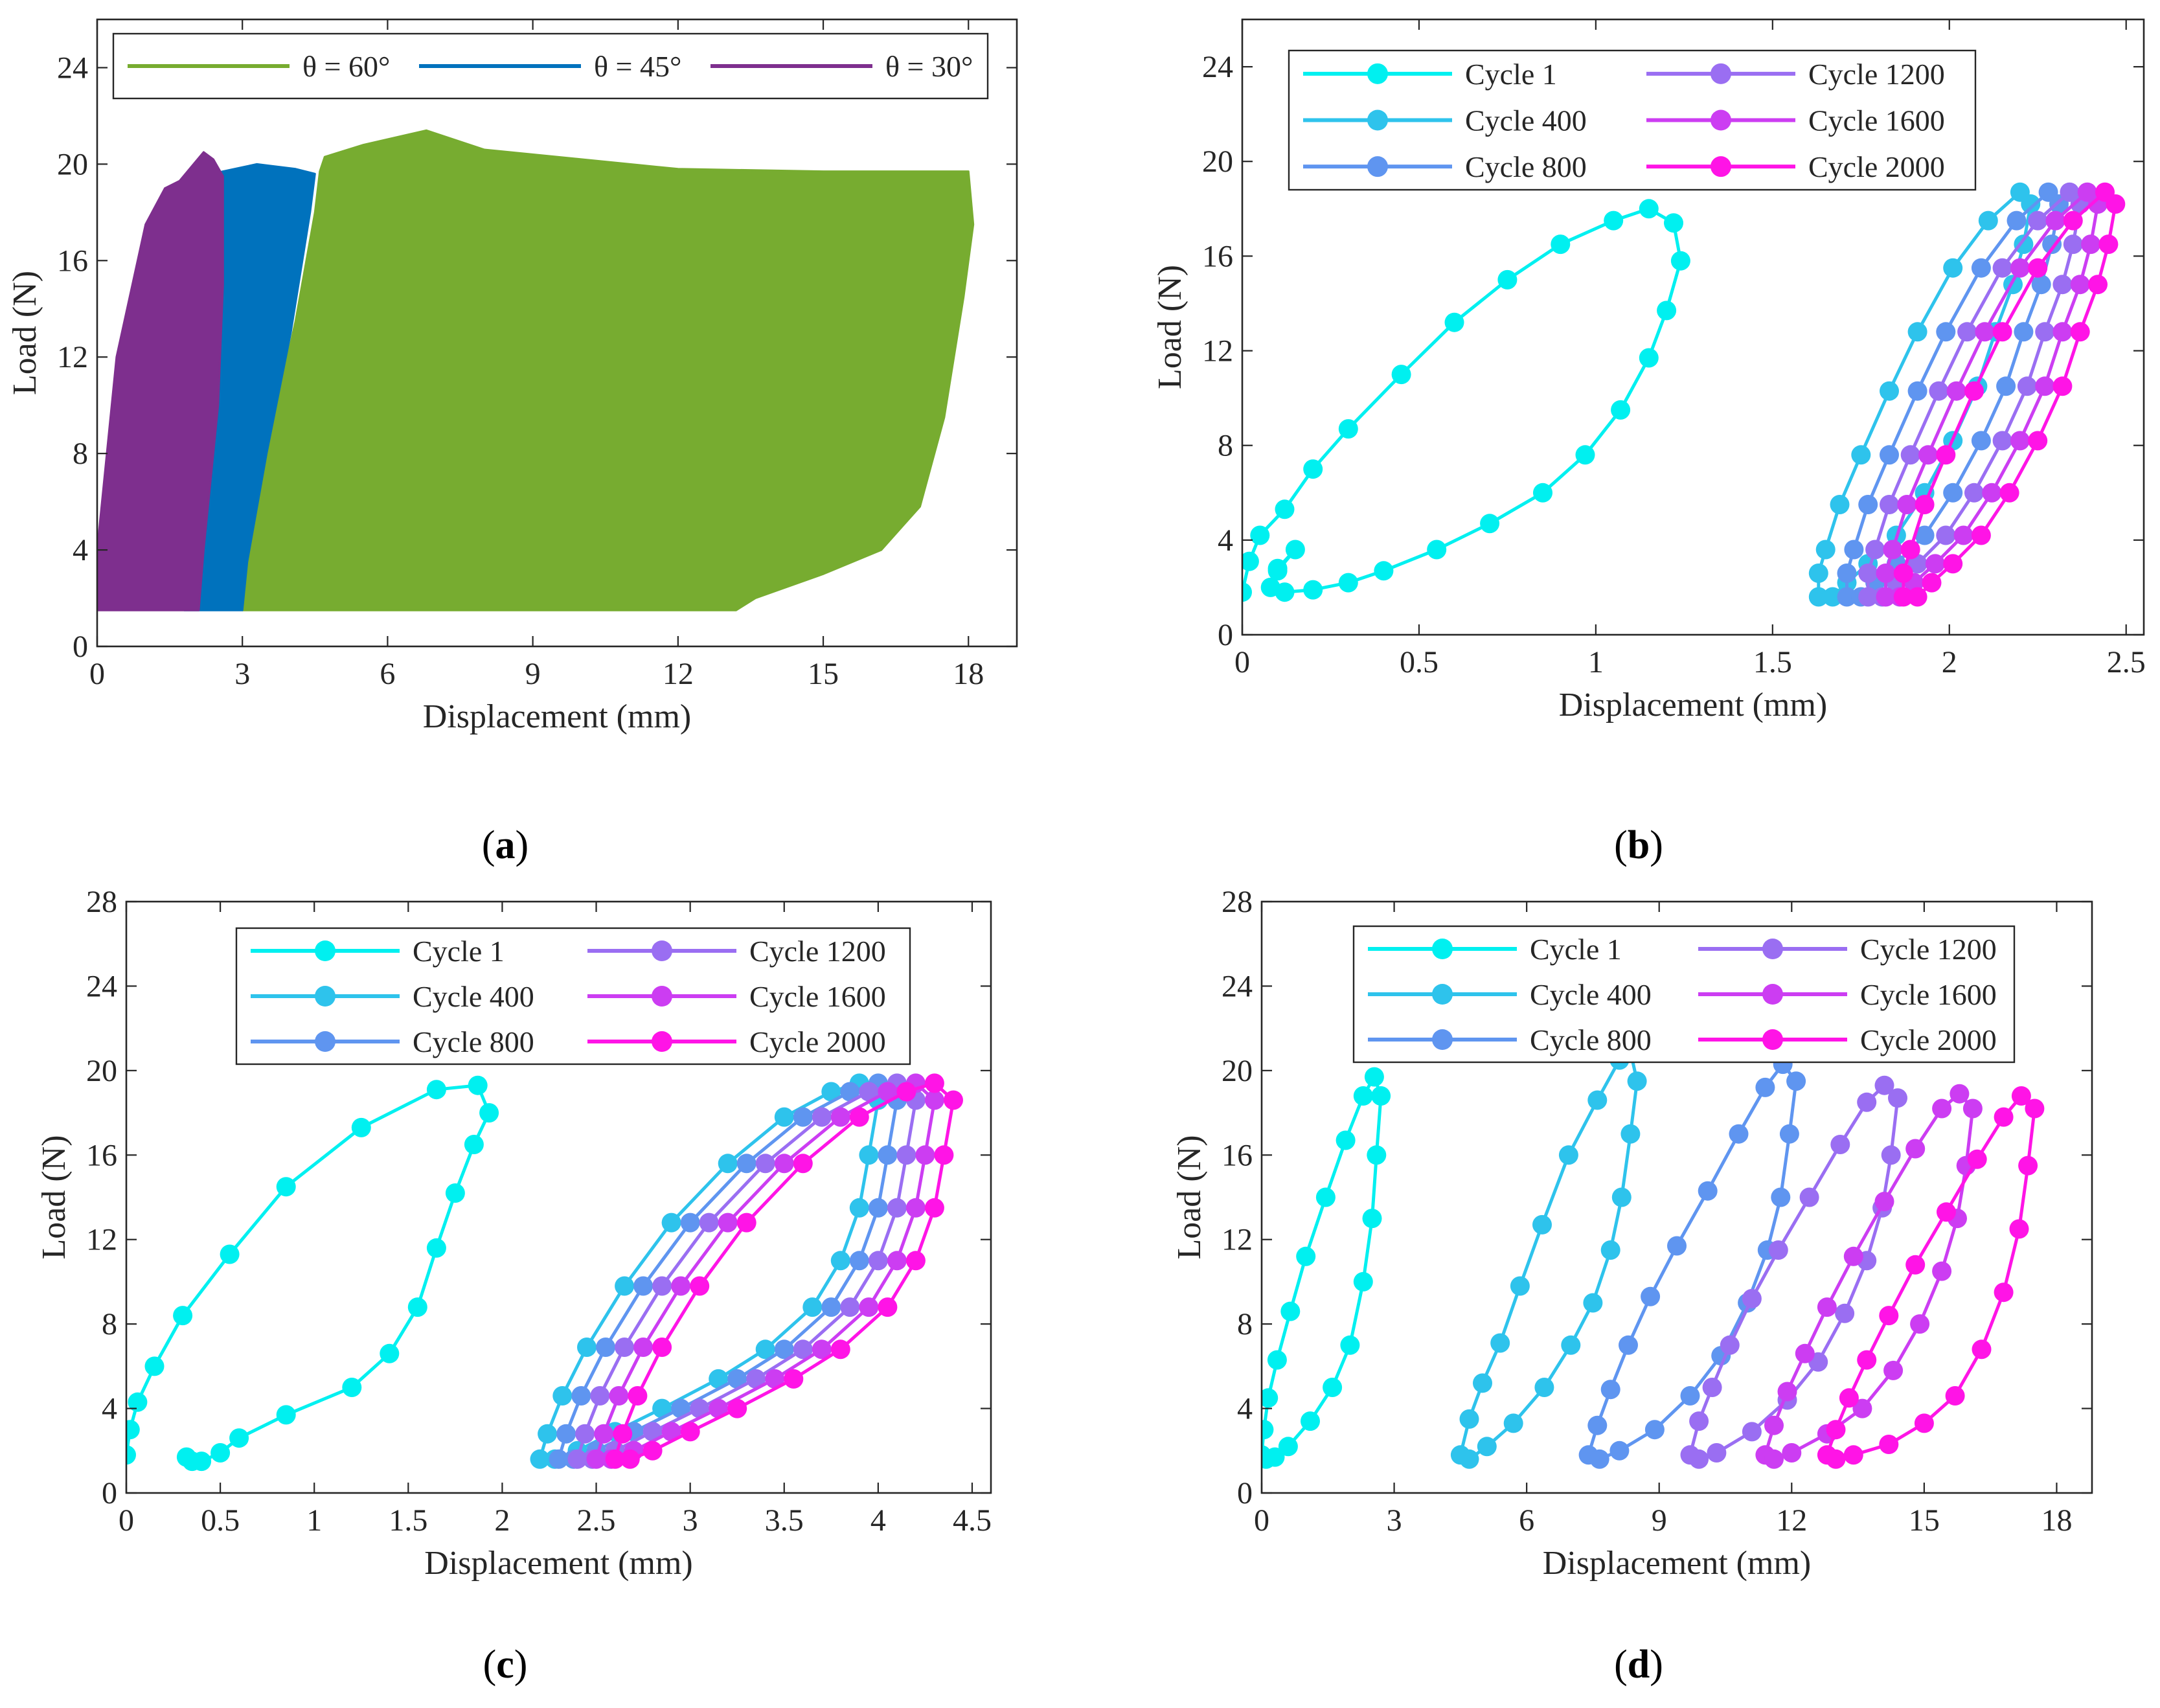 Image resolution: width=2160 pixels, height=1708 pixels. What do you see at coordinates (346, 66) in the screenshot?
I see `legend-label: θ = 60°` at bounding box center [346, 66].